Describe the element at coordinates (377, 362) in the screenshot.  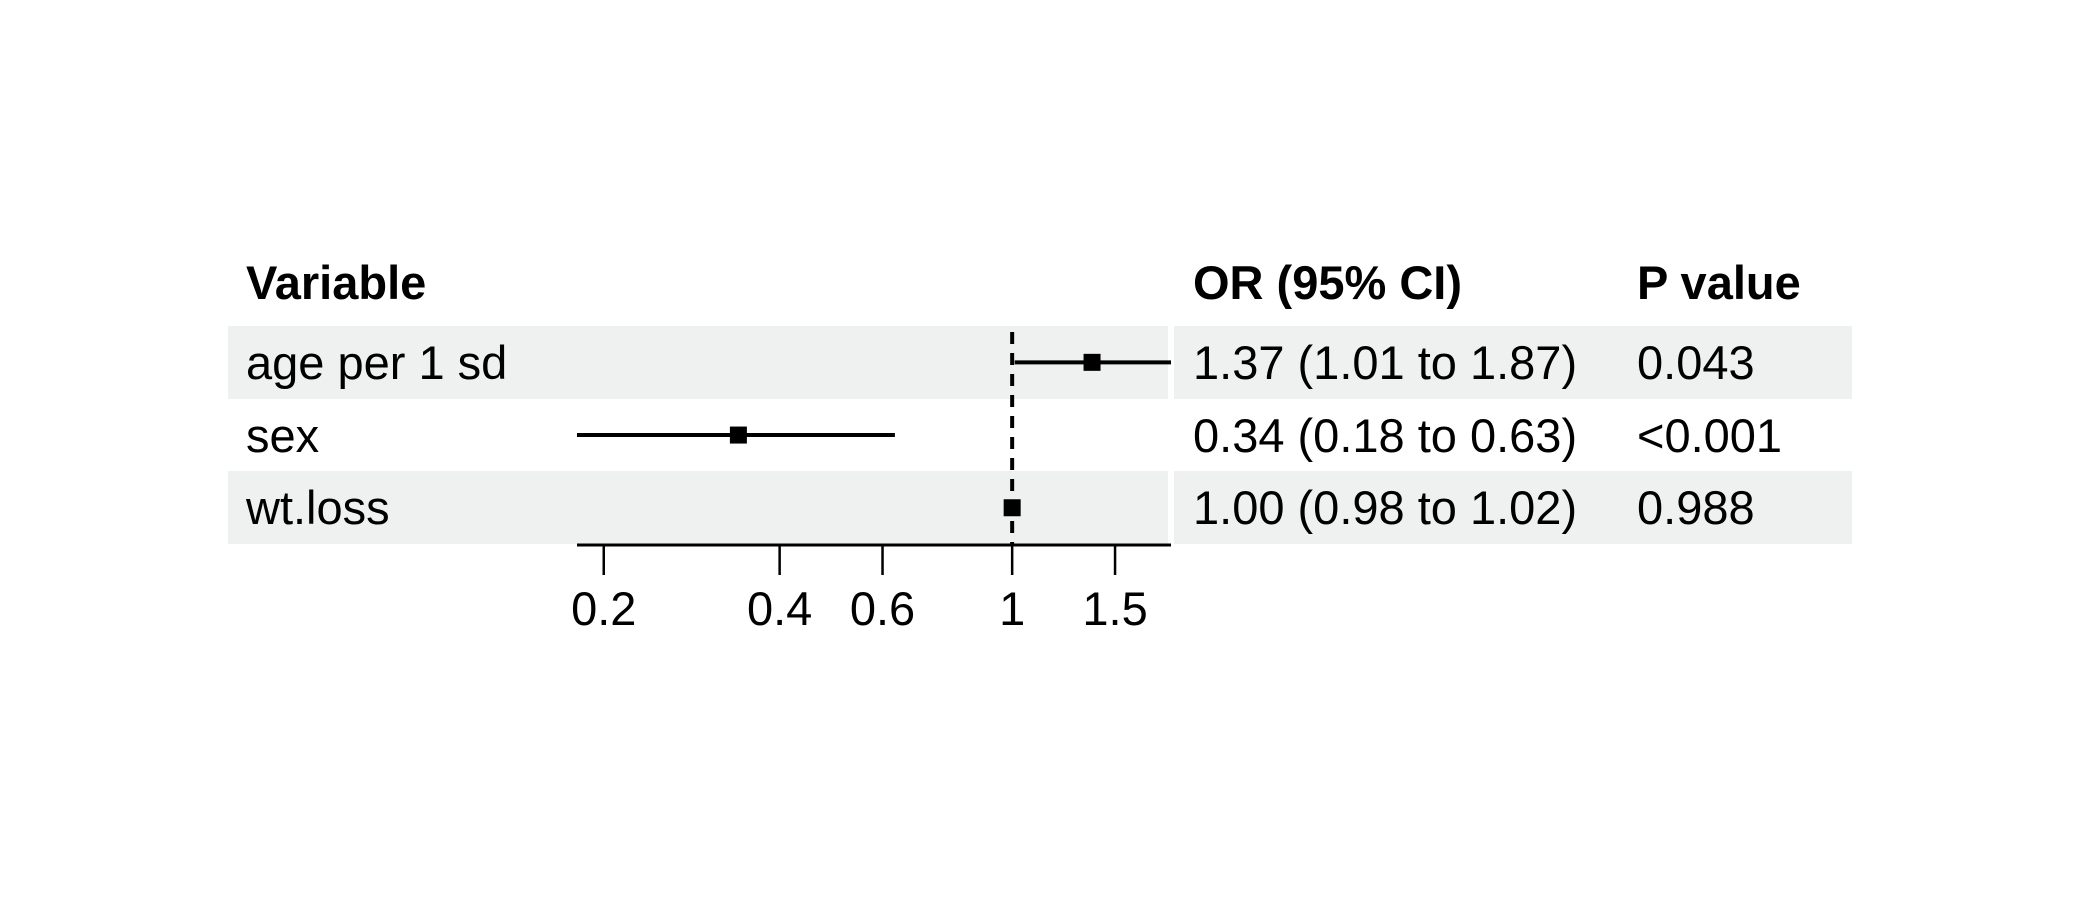
I see `row-label: age per 1 sd` at that location.